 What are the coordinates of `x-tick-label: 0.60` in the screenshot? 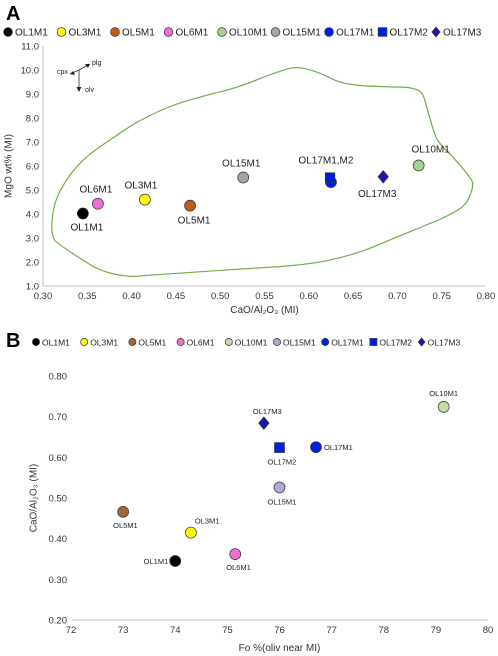 It's located at (309, 296).